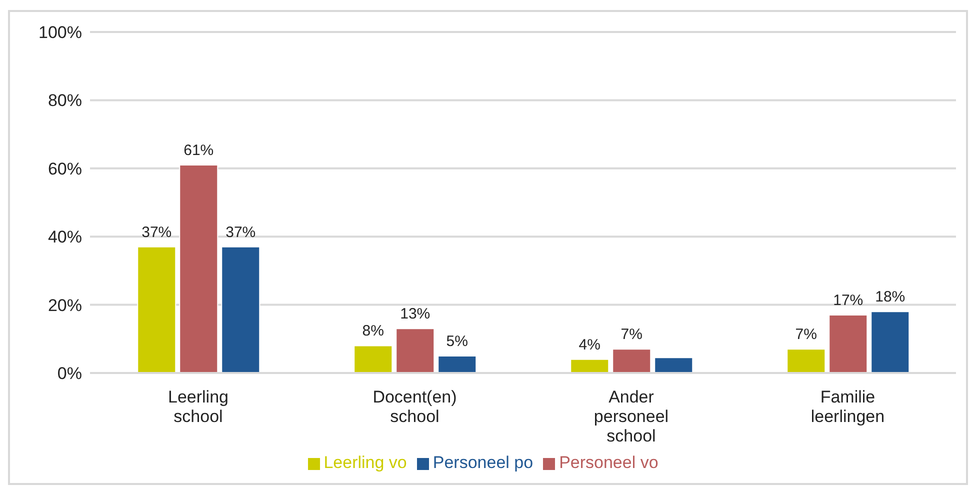 The height and width of the screenshot is (495, 978). What do you see at coordinates (589, 345) in the screenshot?
I see `data-label: 4%` at bounding box center [589, 345].